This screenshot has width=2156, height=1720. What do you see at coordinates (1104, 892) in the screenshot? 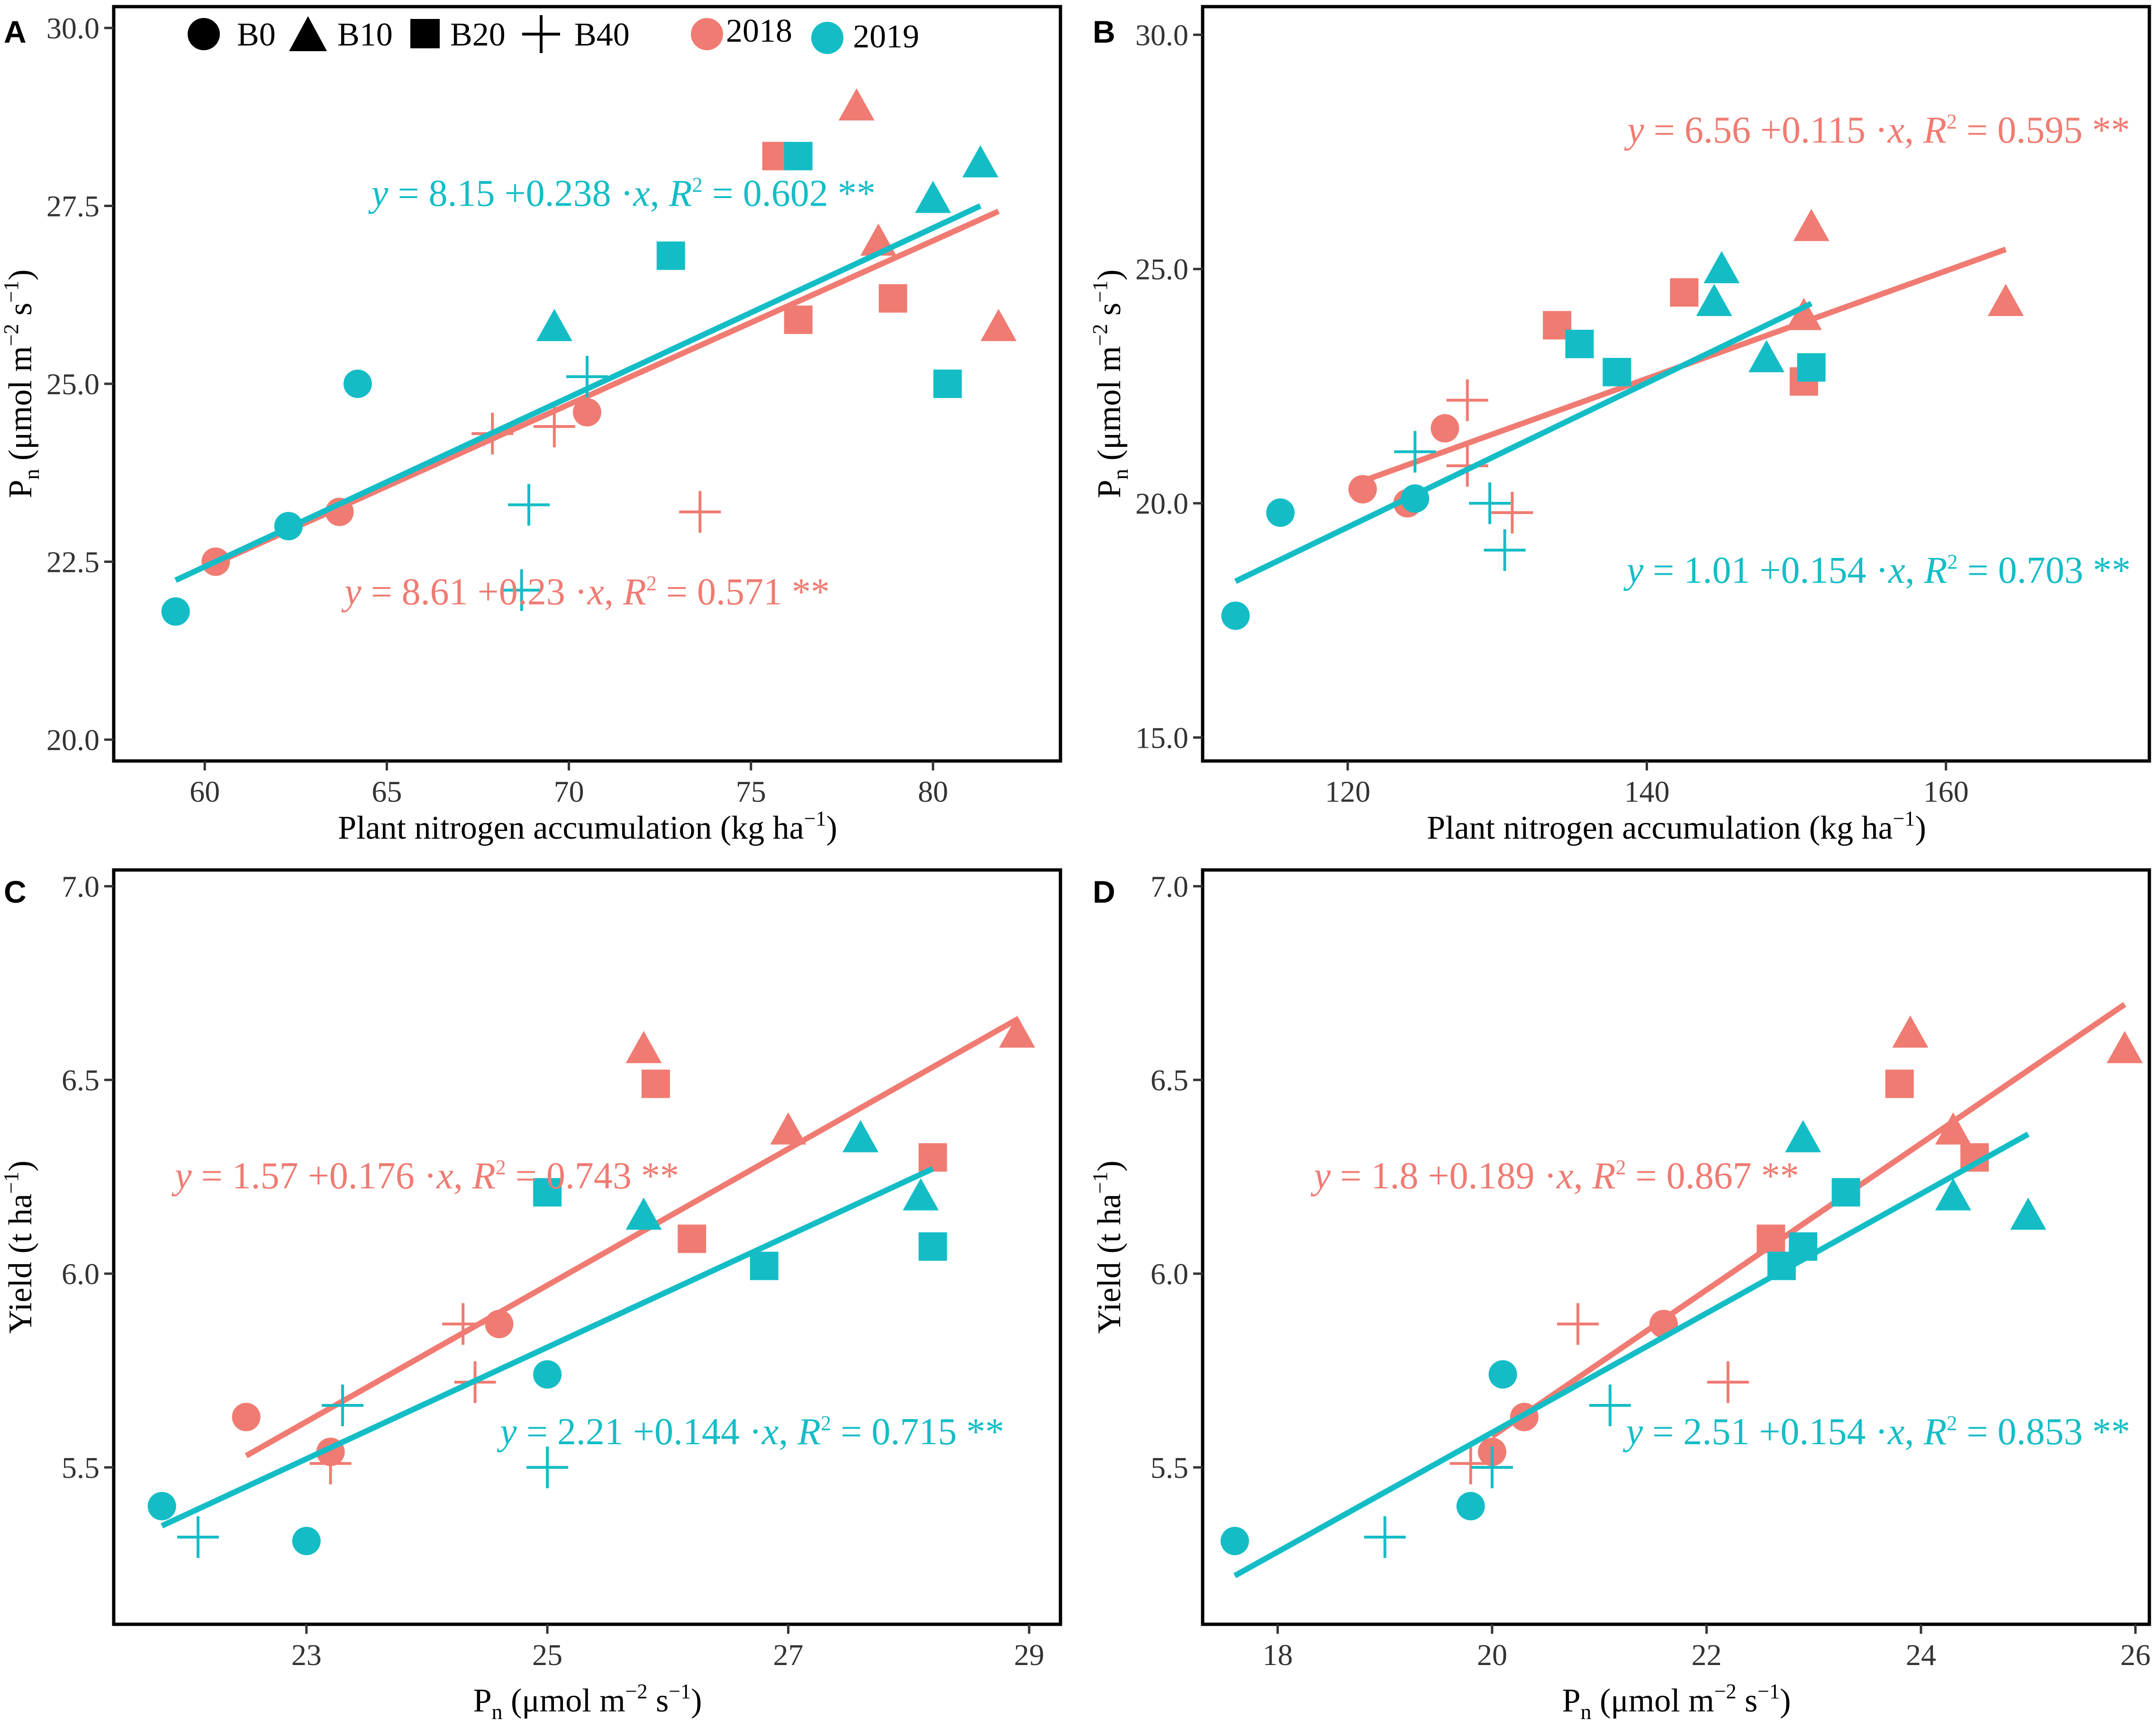
I see `panel-d-label: D` at bounding box center [1104, 892].